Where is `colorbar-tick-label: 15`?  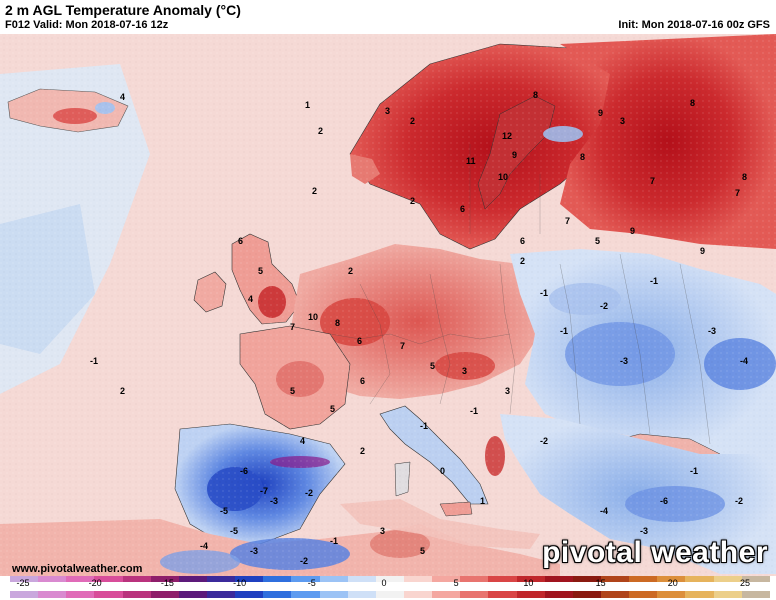
colorbar-tick-label: 15 is located at coordinates (600, 583).